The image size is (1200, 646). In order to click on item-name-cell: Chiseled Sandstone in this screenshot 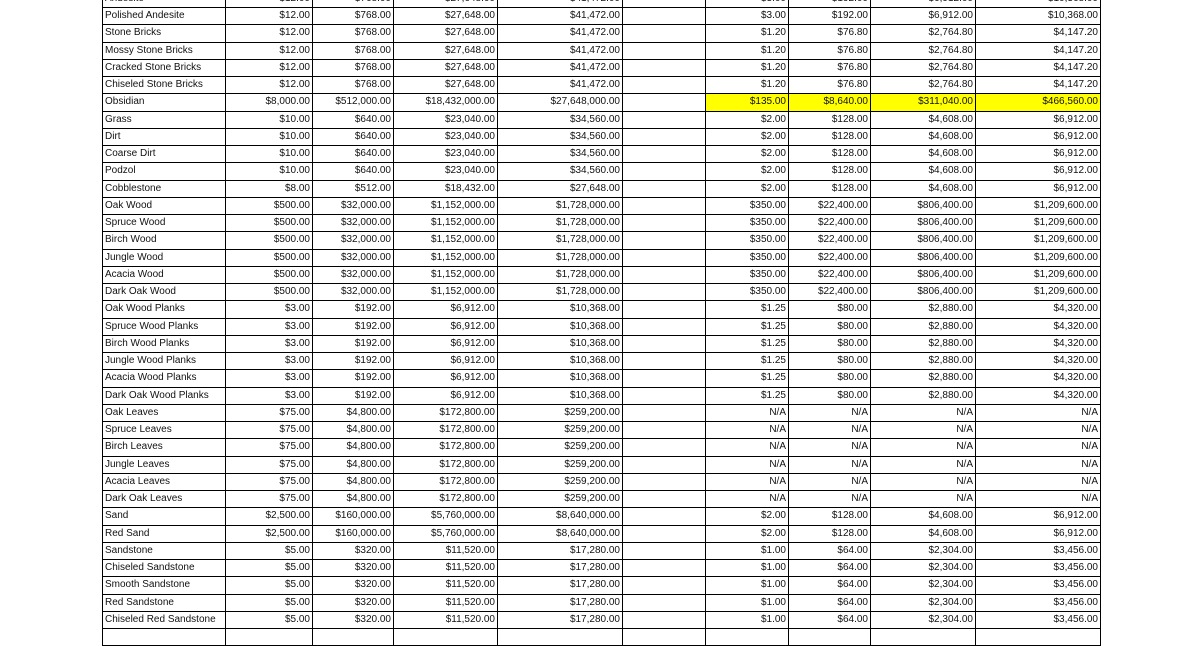, I will do `click(164, 568)`.